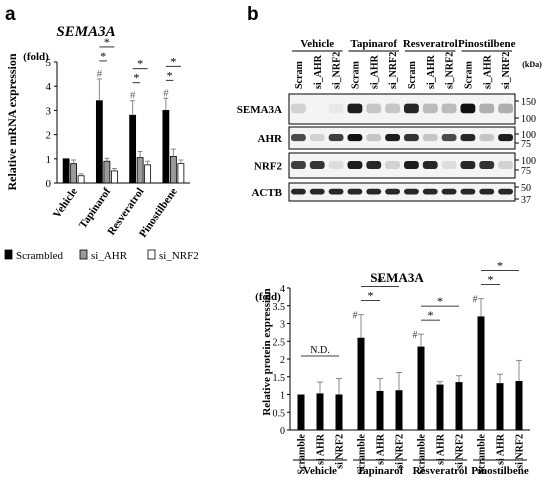  Describe the element at coordinates (440, 471) in the screenshot. I see `protein-group-label: Resveratrol` at that location.